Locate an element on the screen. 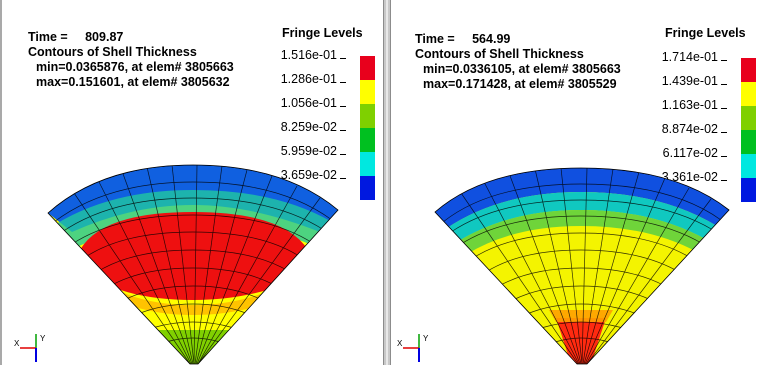 Image resolution: width=761 pixels, height=365 pixels. fringe-level-value: 6.117e-02 is located at coordinates (690, 153).